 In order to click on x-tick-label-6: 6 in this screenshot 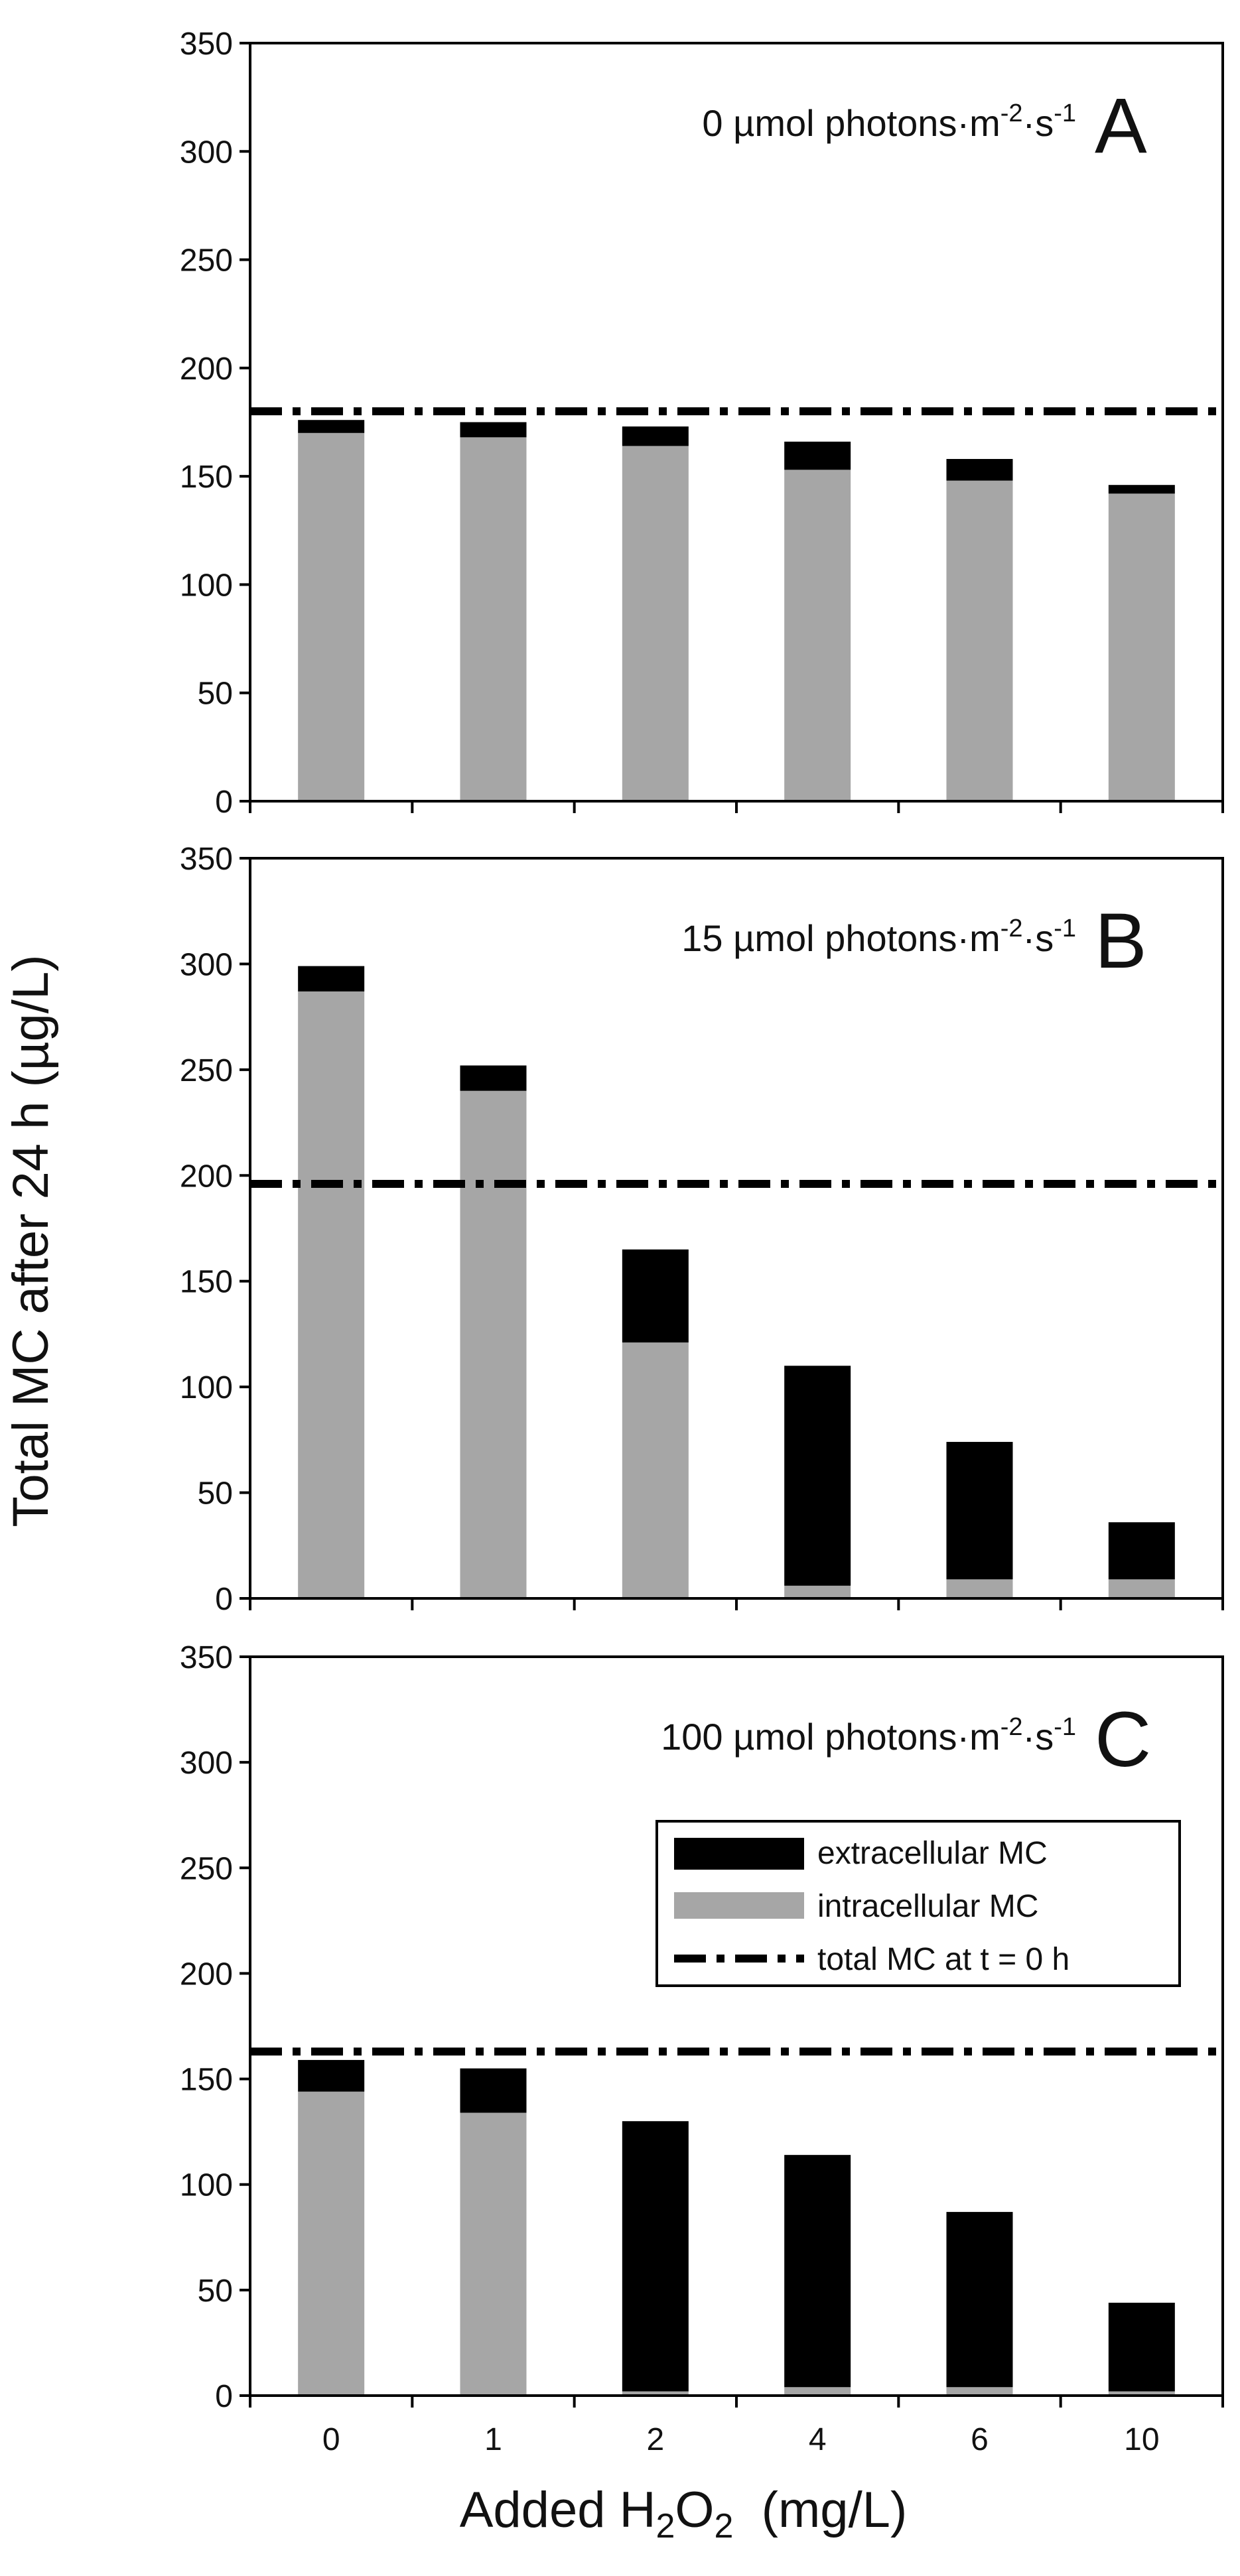, I will do `click(980, 2440)`.